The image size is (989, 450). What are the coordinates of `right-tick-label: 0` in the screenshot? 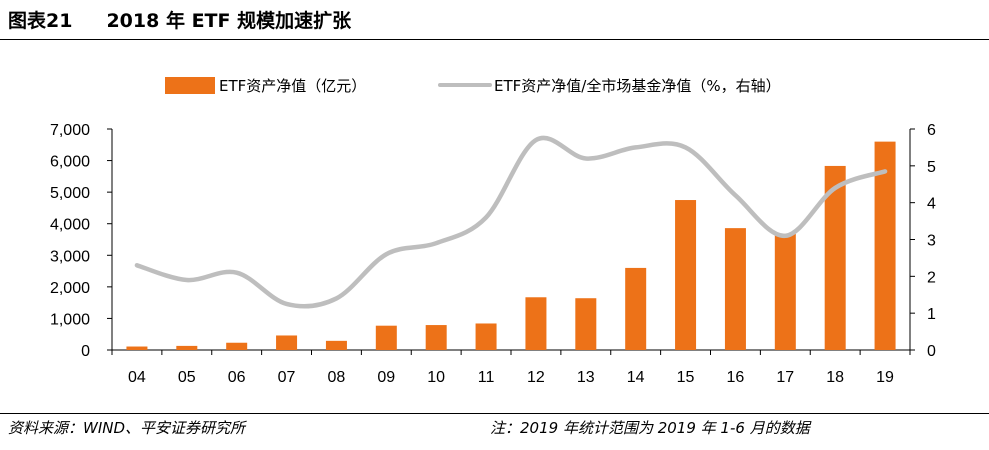 It's located at (931, 351).